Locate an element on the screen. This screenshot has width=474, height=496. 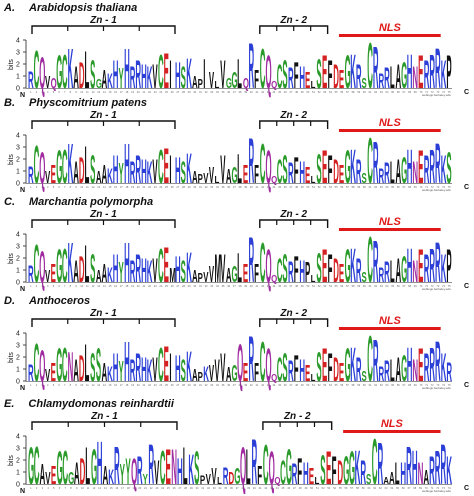
position-label: 21 is located at coordinates (143, 92).